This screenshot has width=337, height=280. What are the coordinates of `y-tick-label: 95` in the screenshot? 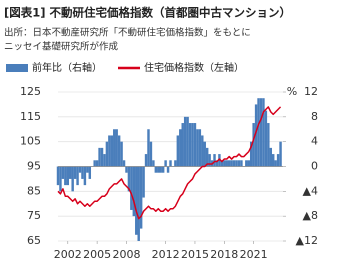 It's located at (34, 166).